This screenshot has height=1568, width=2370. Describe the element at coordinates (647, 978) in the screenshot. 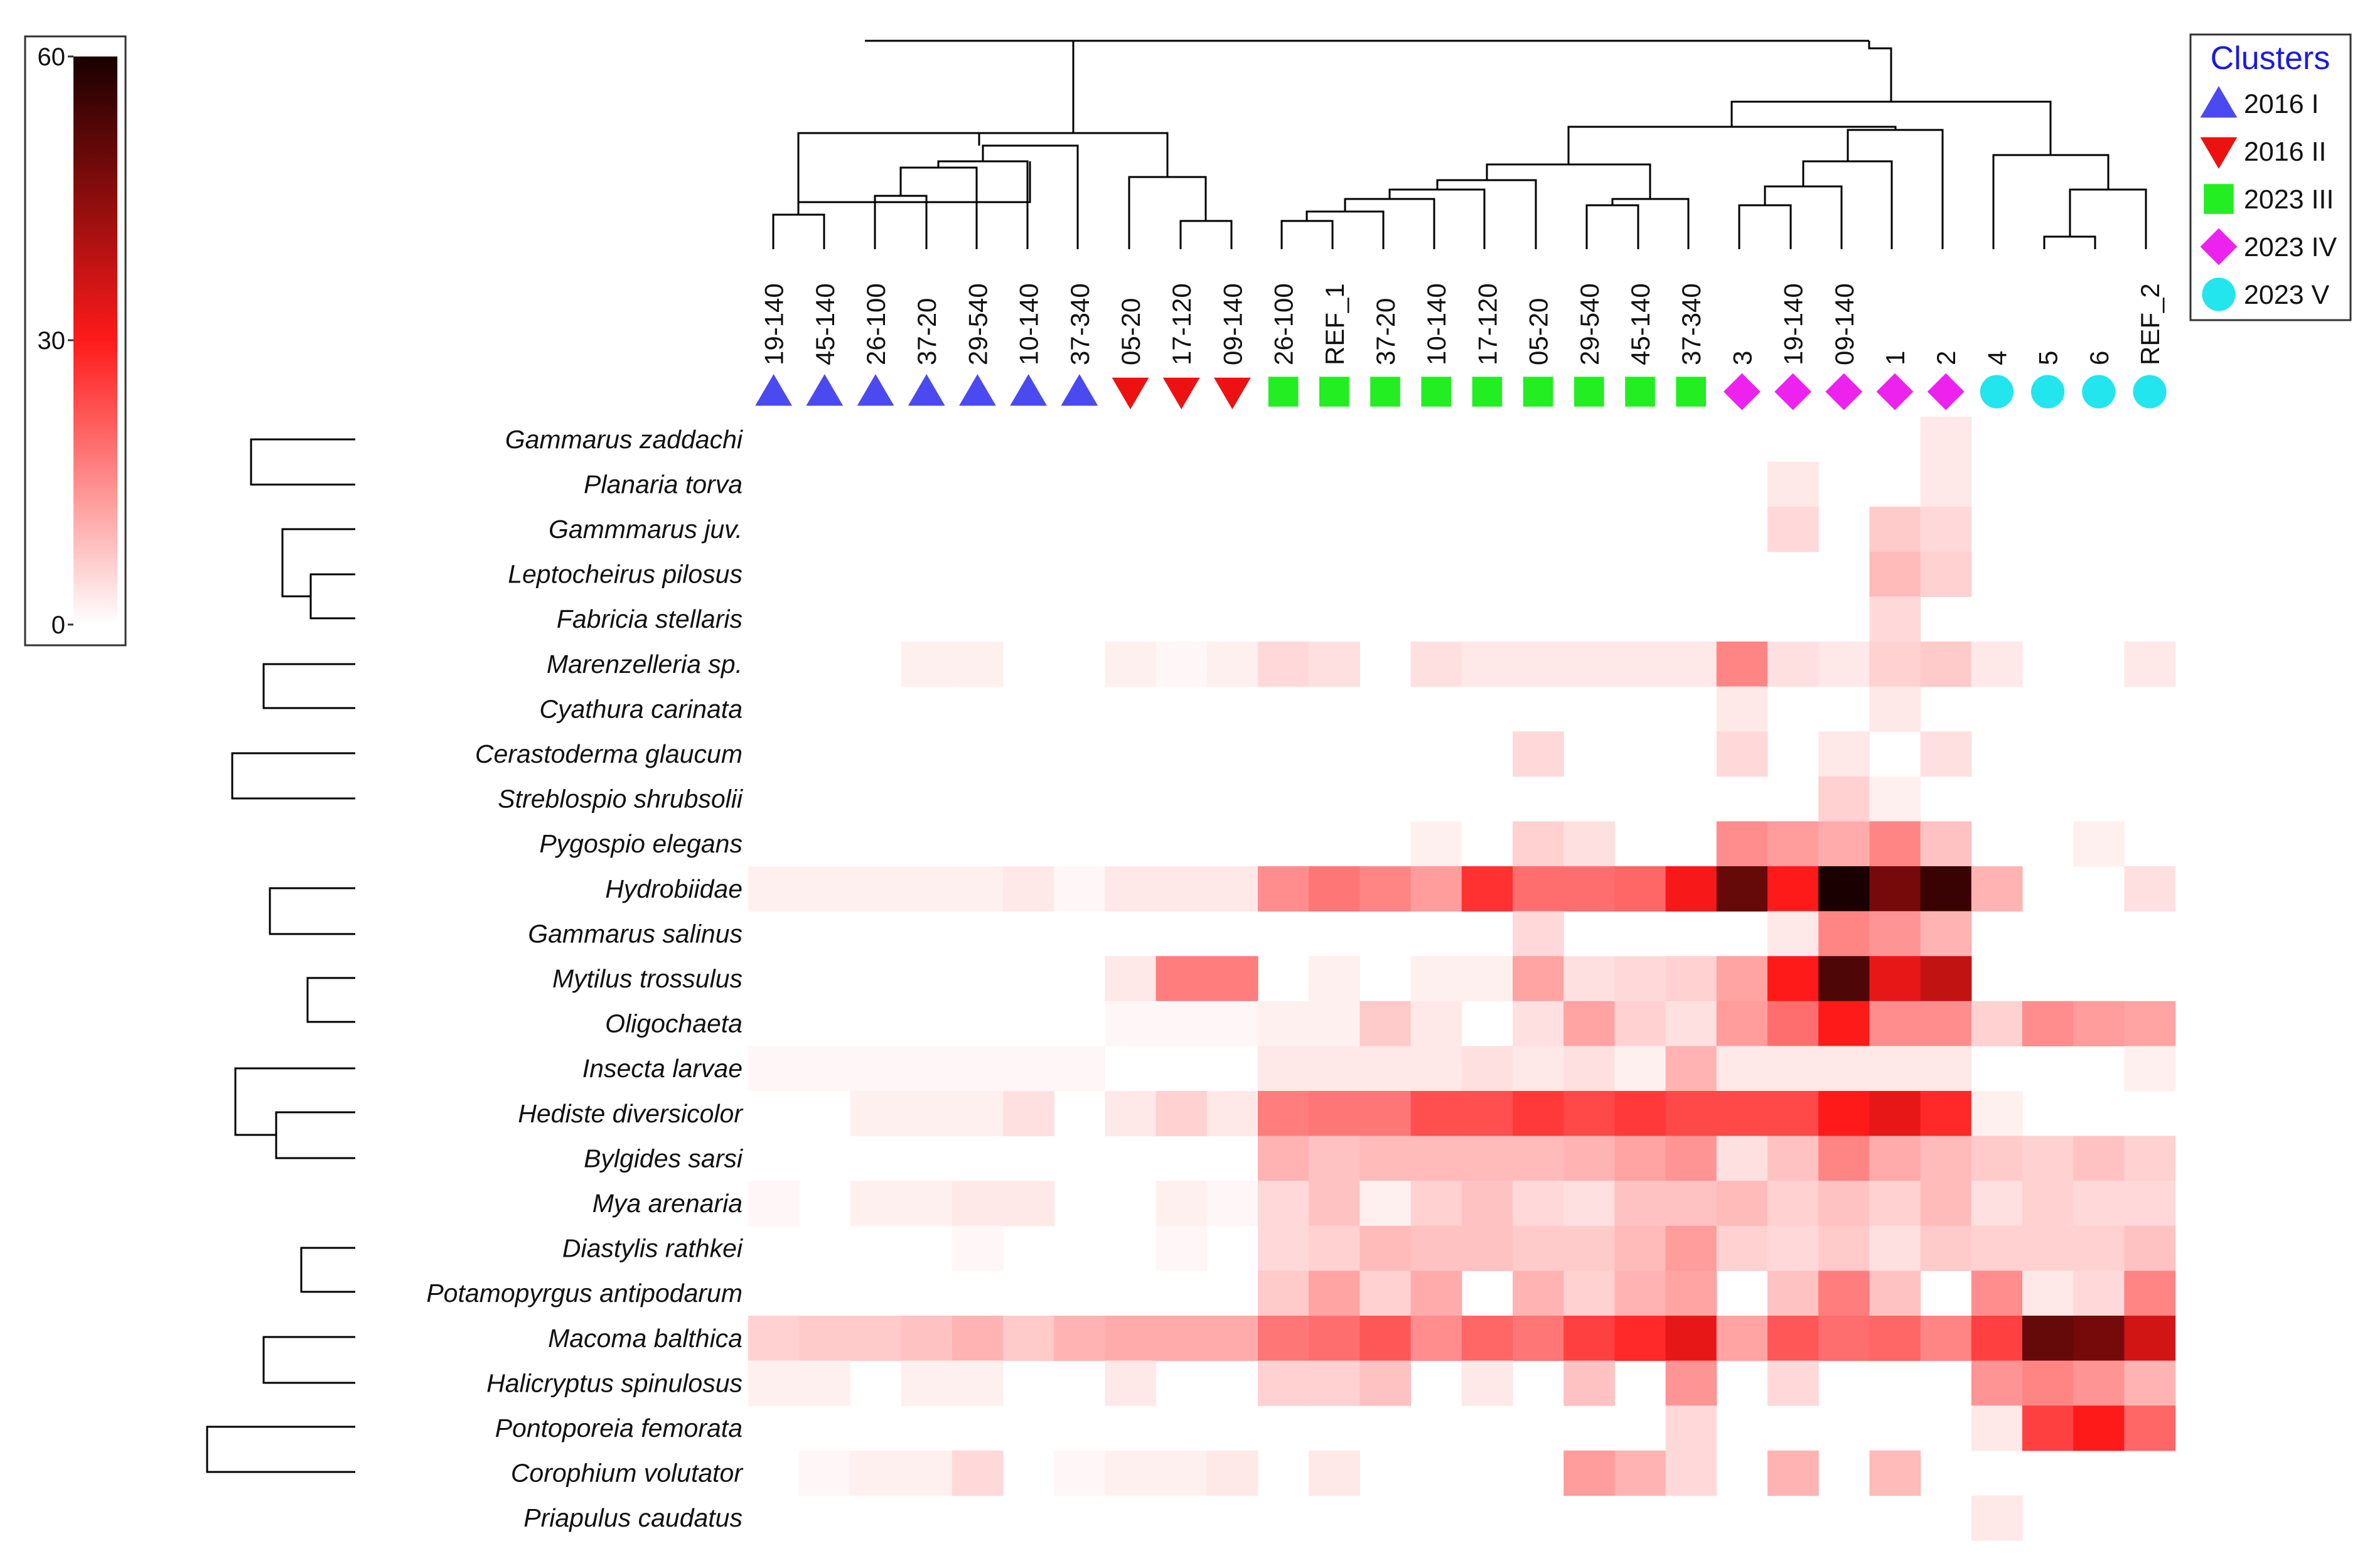

I see `row-label: Mytilus trossulus` at that location.